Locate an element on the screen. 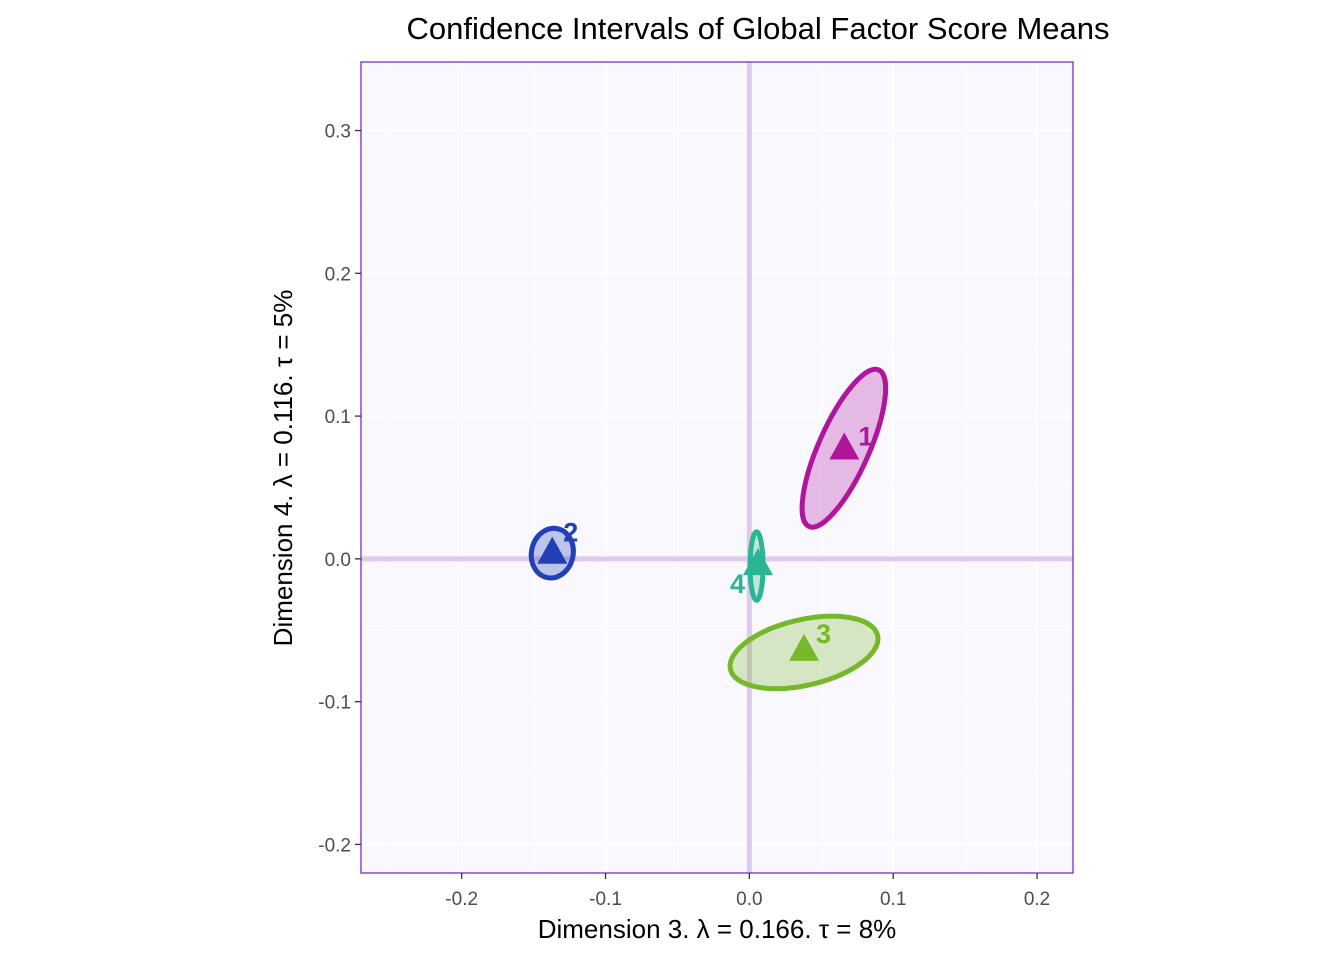 The width and height of the screenshot is (1344, 960). point-label-4: 4 is located at coordinates (737, 584).